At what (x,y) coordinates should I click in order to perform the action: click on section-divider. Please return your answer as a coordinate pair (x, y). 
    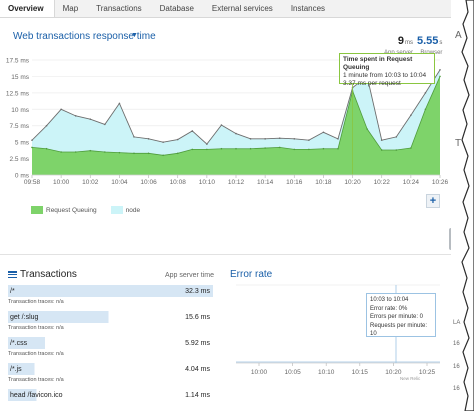
    Looking at the image, I should click on (230, 254).